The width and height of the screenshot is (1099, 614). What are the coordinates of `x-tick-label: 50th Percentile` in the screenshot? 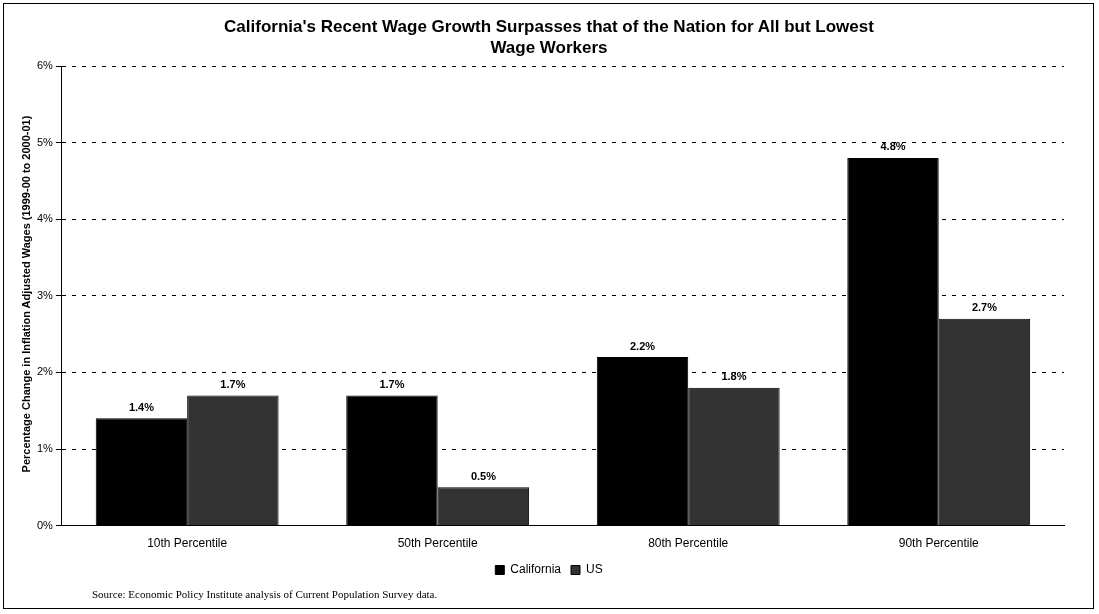 It's located at (438, 543).